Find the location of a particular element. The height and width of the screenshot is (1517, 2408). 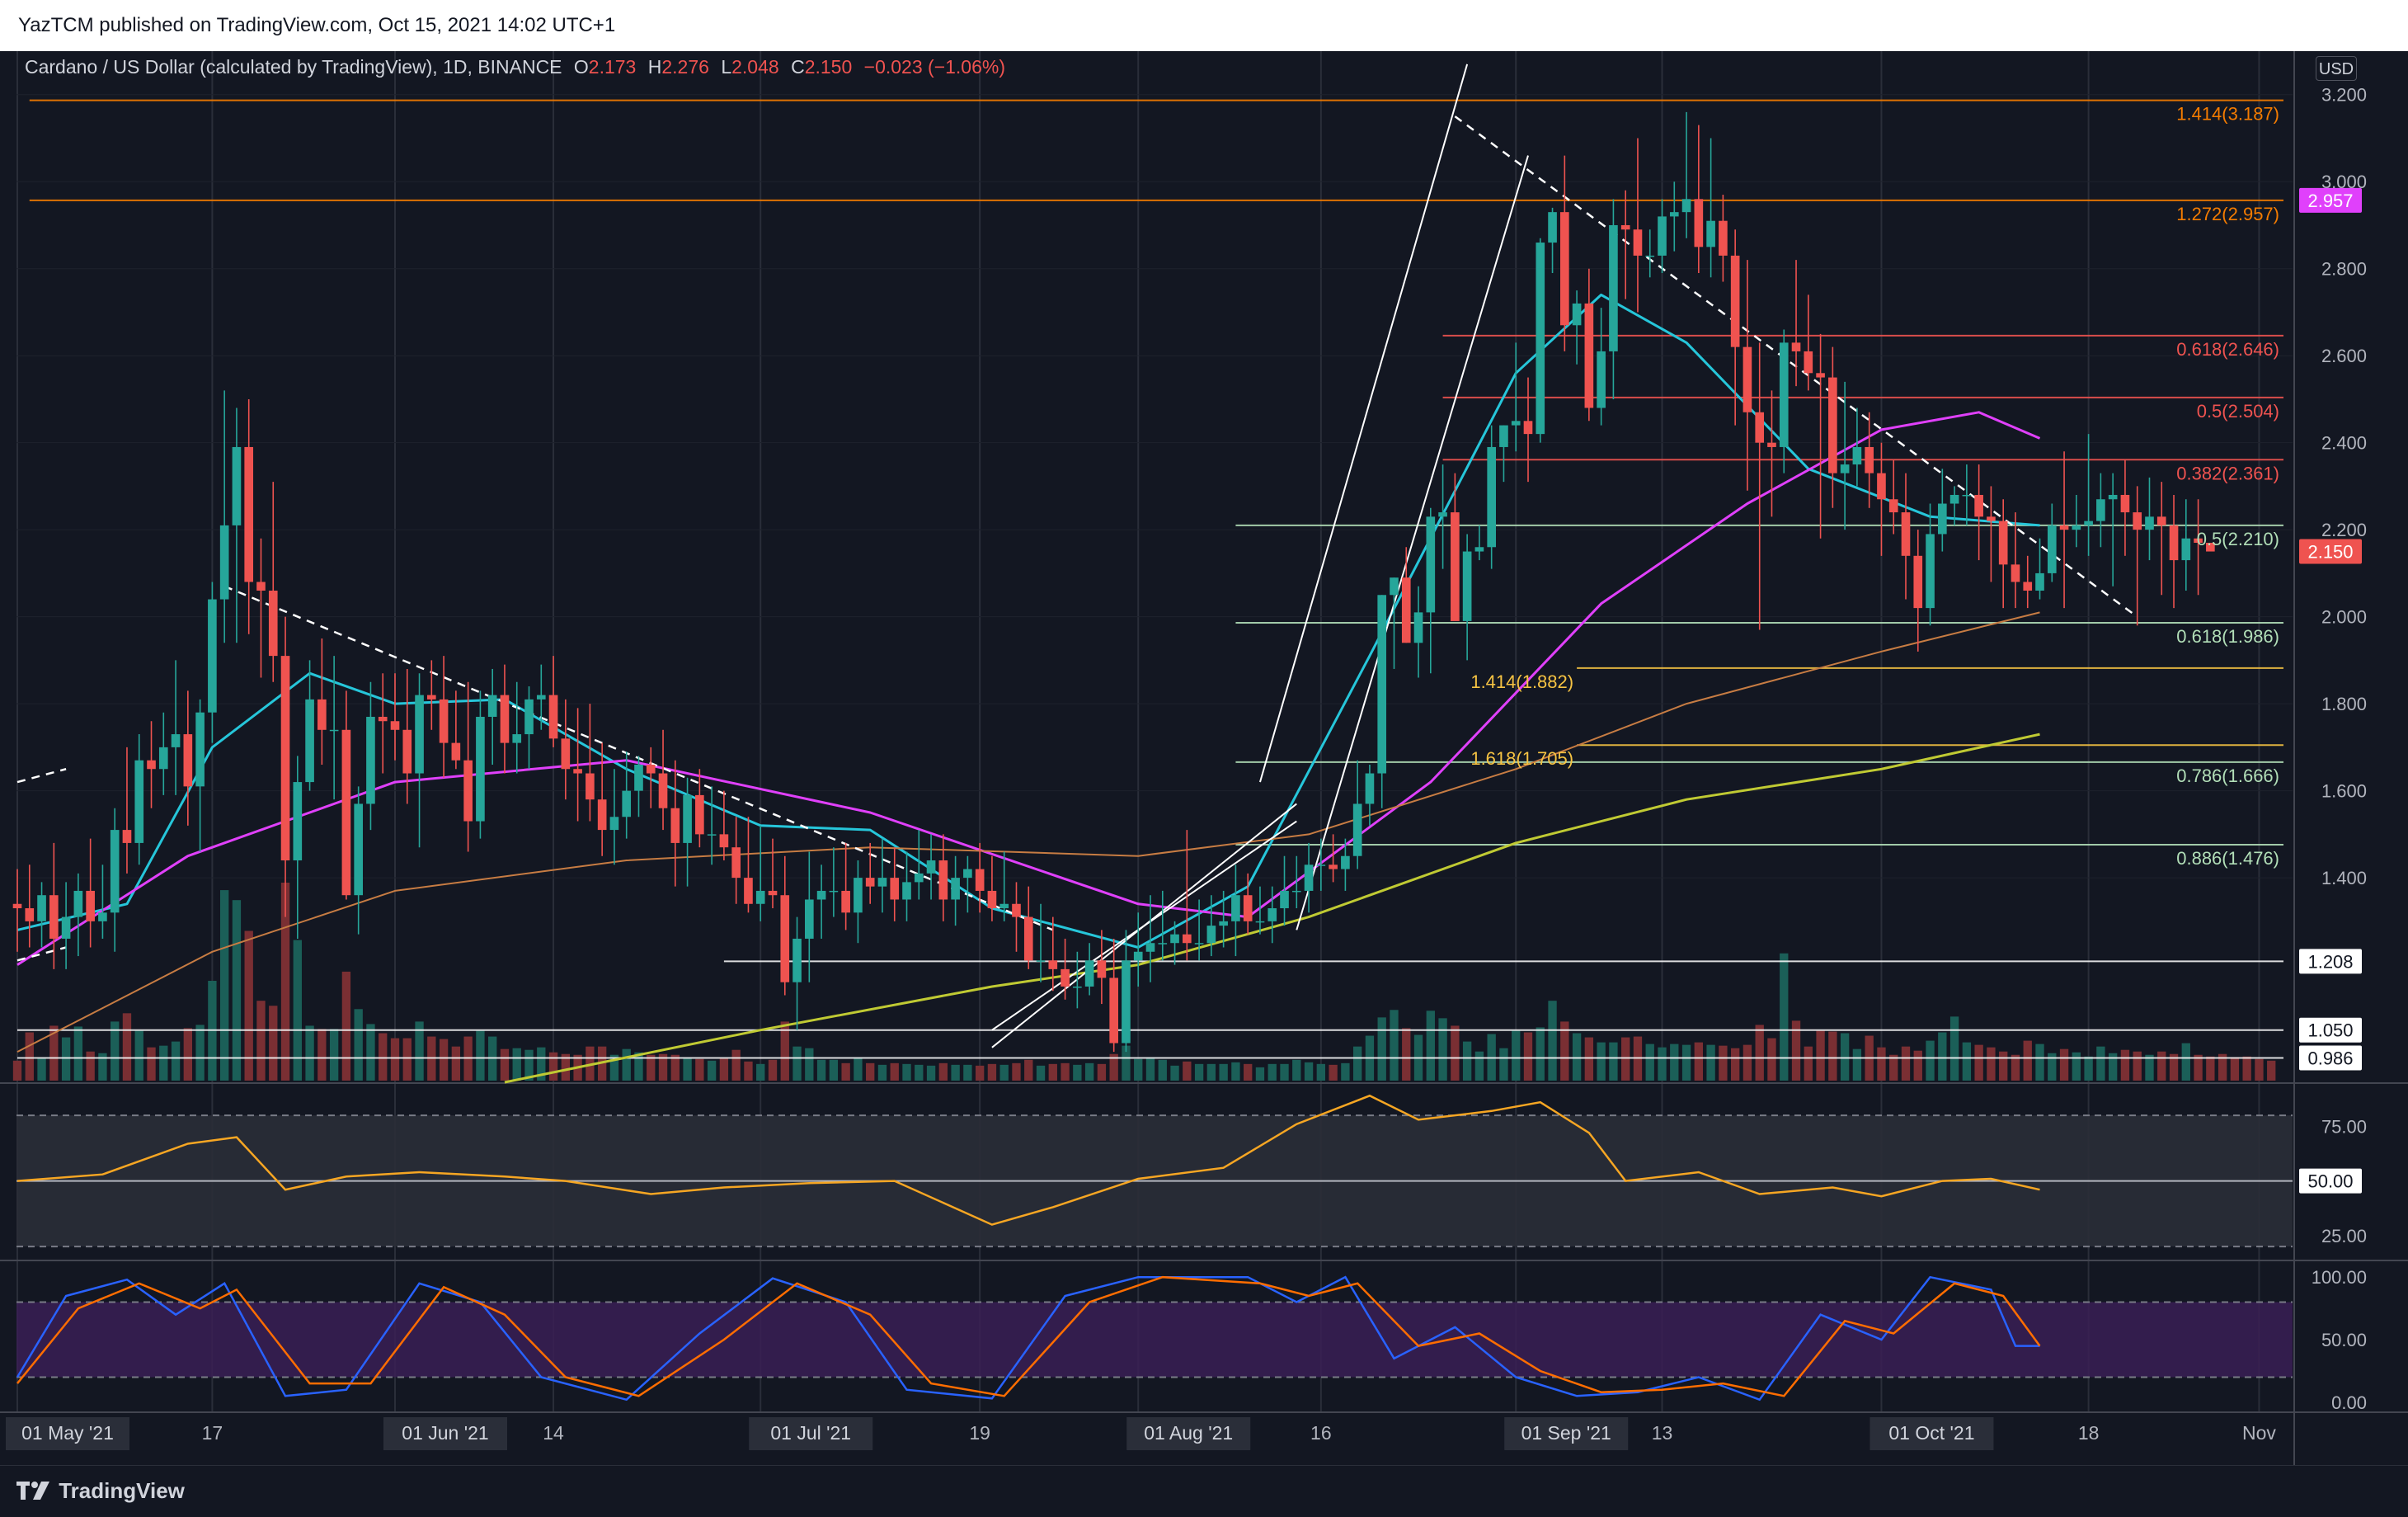

stoch-axis-label: 100.00 is located at coordinates (2340, 1277).